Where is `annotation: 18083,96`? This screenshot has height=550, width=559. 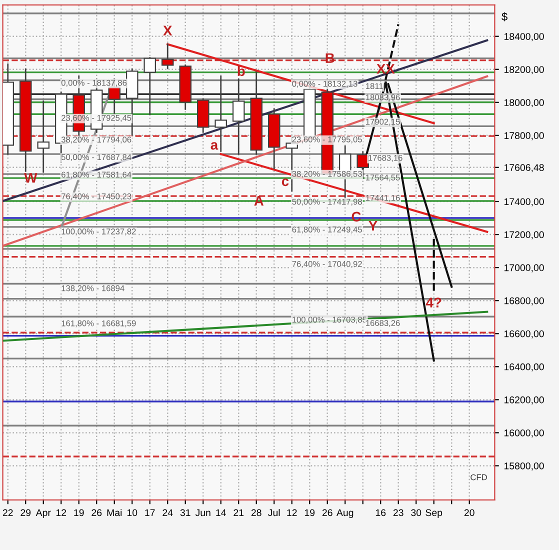 annotation: 18083,96 is located at coordinates (383, 98).